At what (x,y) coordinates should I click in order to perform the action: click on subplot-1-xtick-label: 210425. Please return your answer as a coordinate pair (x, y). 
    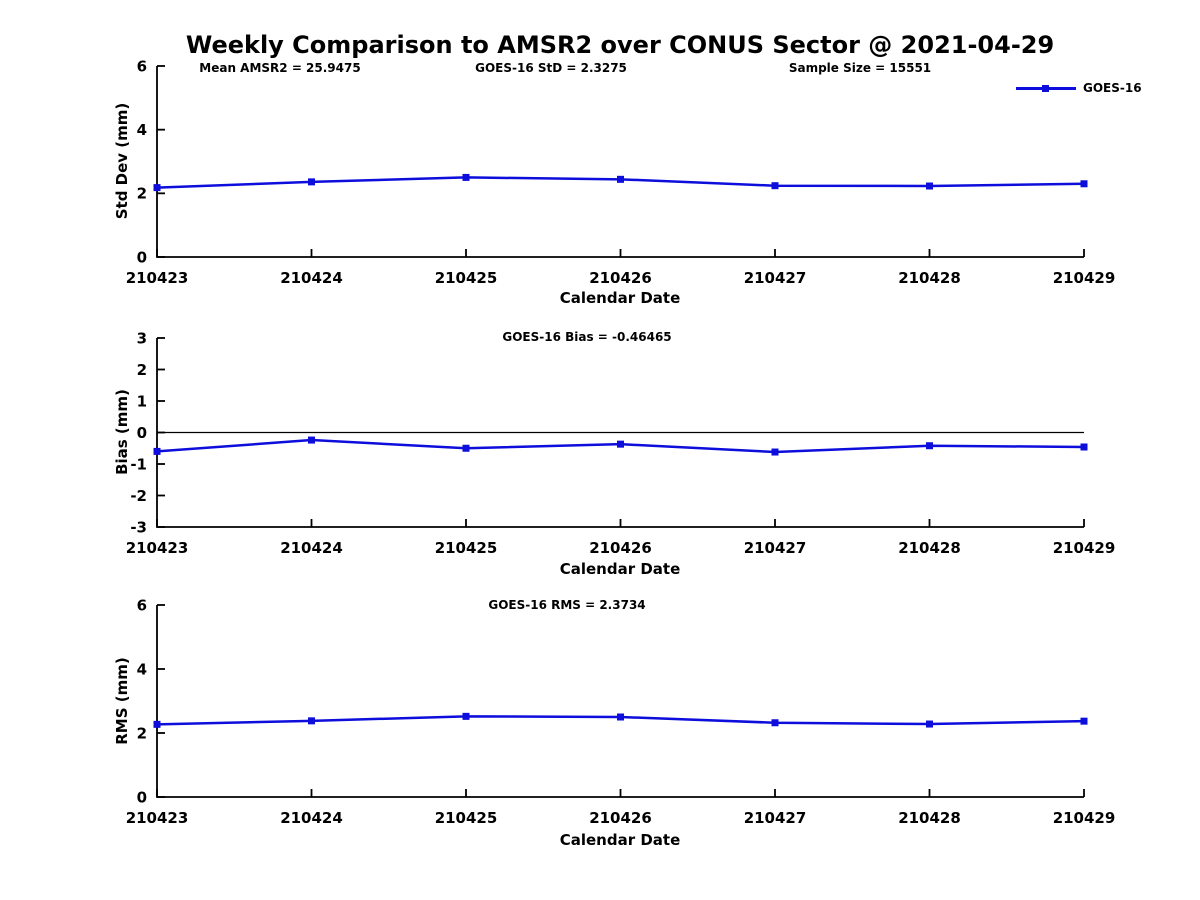
    Looking at the image, I should click on (466, 278).